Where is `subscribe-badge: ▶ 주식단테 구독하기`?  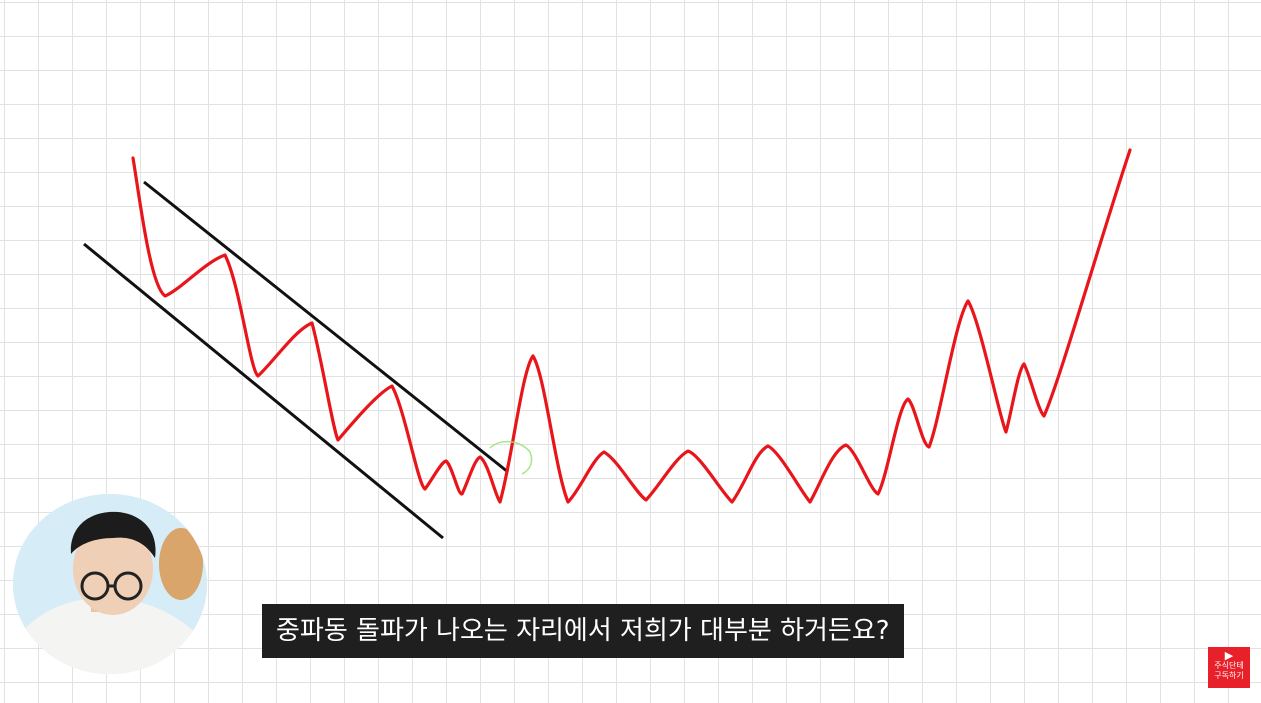
subscribe-badge: ▶ 주식단테 구독하기 is located at coordinates (1229, 667).